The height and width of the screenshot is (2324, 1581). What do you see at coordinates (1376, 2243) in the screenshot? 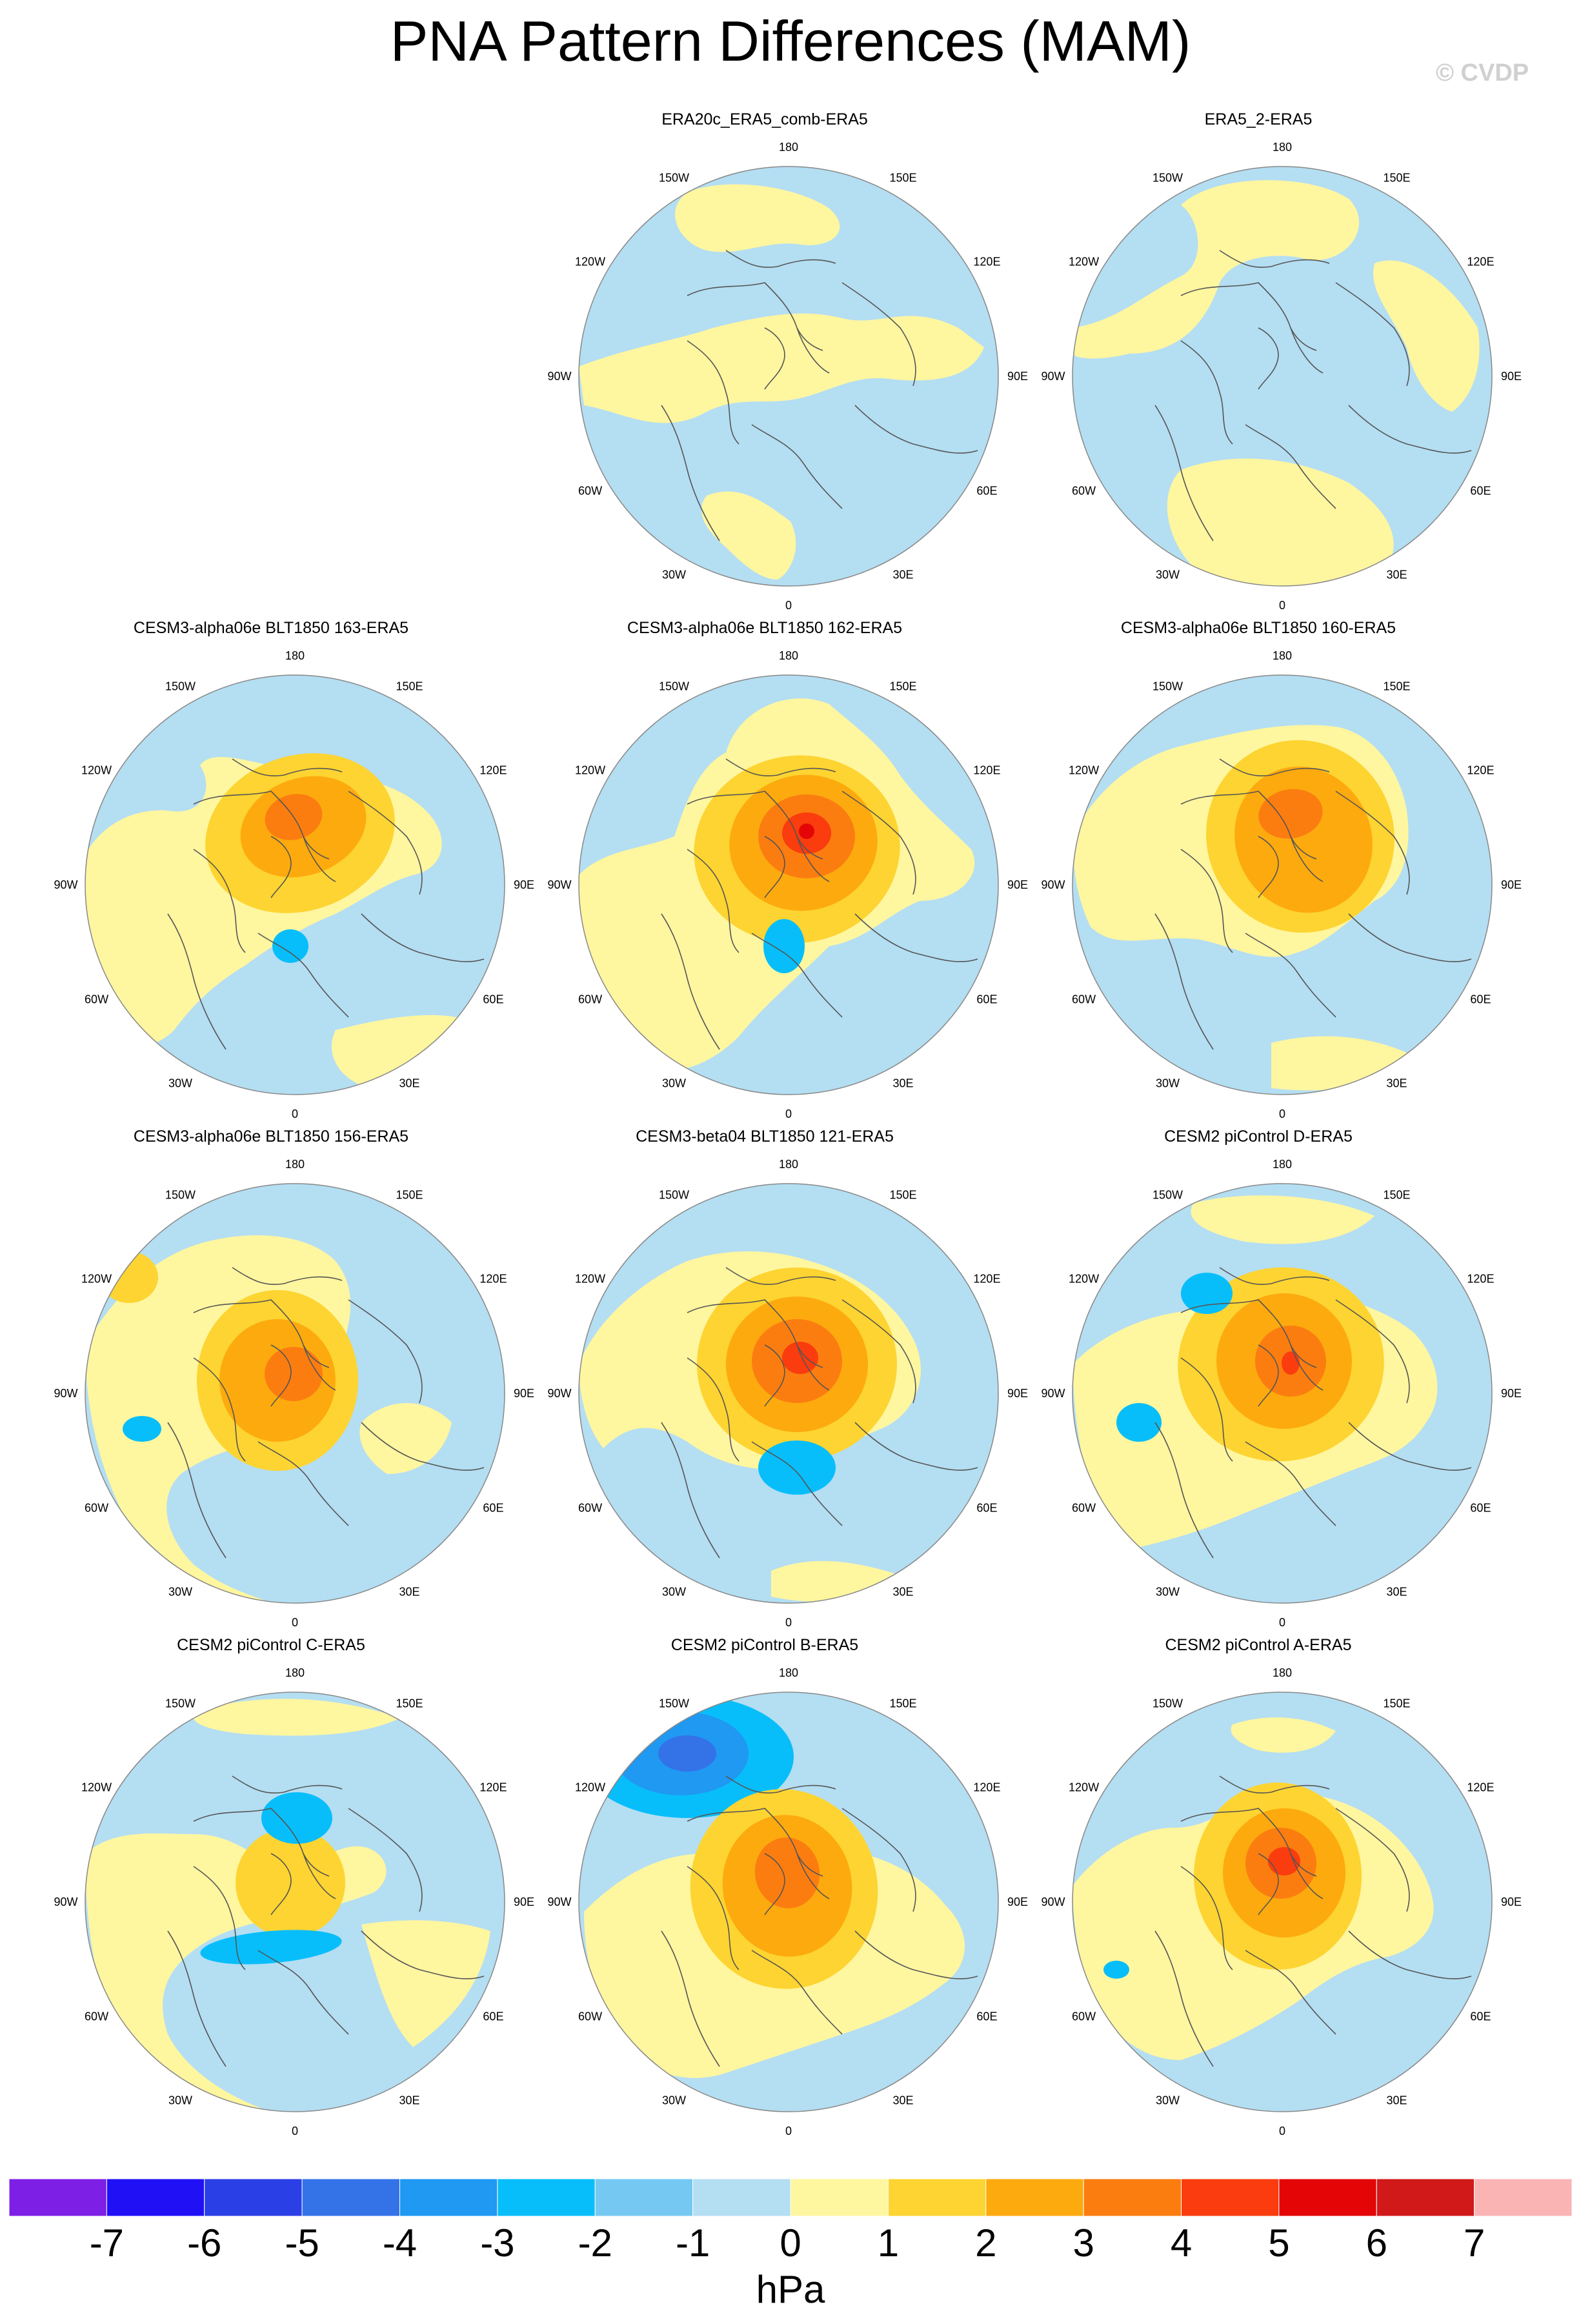
I see `colorbar-tick-label: 6` at bounding box center [1376, 2243].